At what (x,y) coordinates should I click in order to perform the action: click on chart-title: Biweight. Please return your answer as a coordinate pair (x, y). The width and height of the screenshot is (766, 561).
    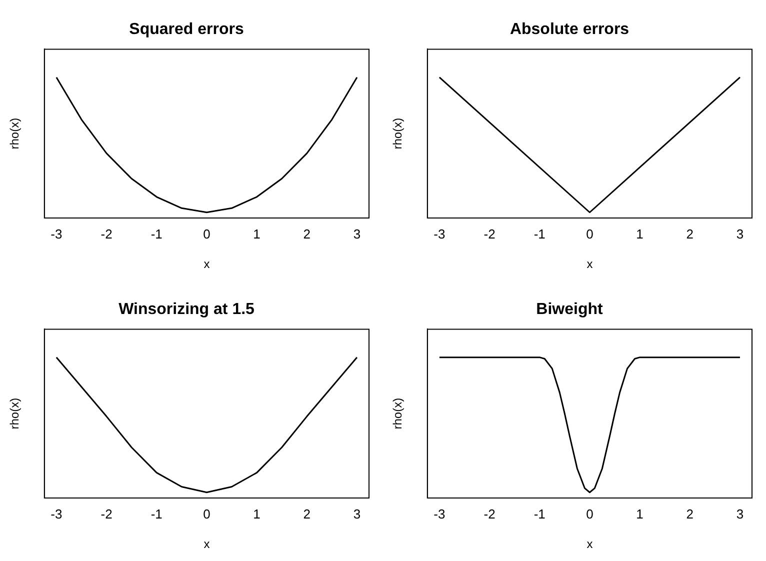
    Looking at the image, I should click on (570, 309).